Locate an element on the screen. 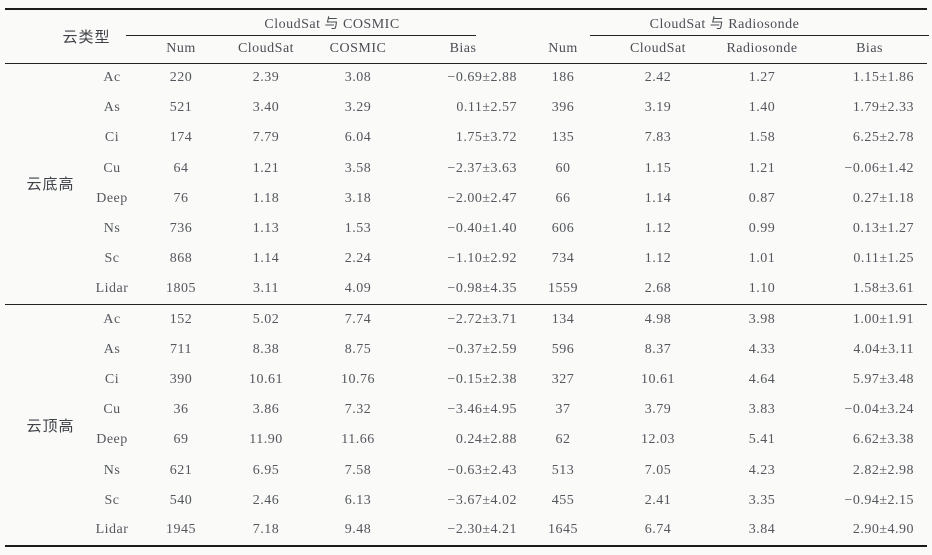 Image resolution: width=932 pixels, height=555 pixels. value-cell: 3.29 is located at coordinates (358, 108).